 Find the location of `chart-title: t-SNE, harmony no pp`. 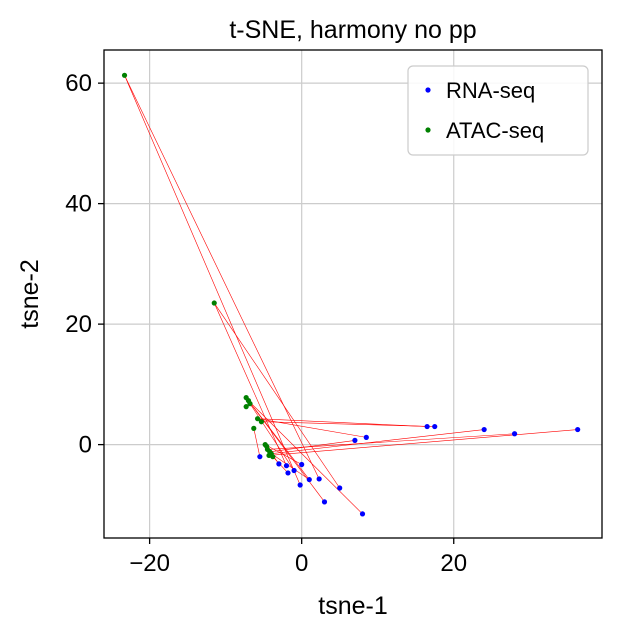

chart-title: t-SNE, harmony no pp is located at coordinates (352, 30).